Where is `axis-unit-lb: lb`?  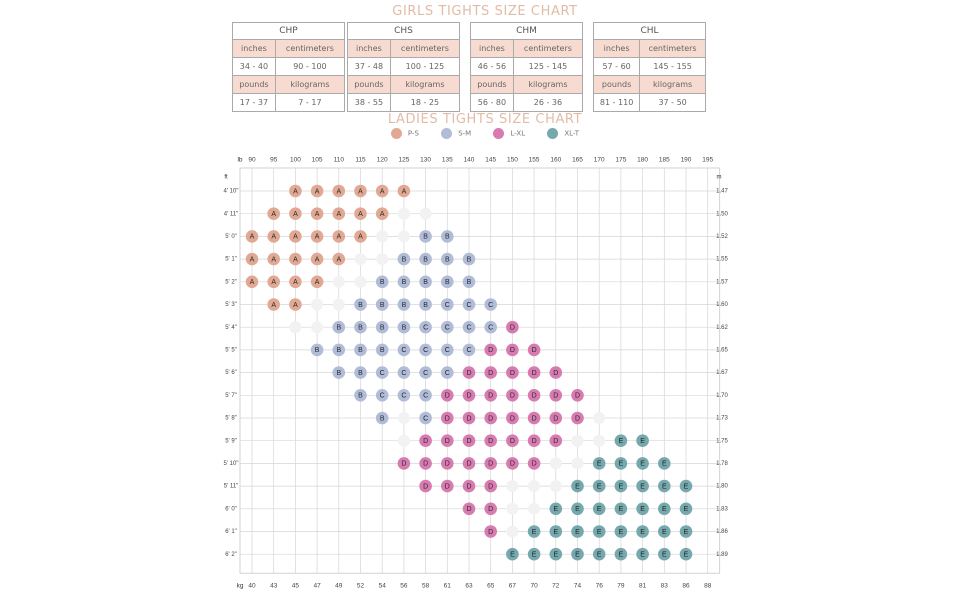 axis-unit-lb: lb is located at coordinates (239, 160).